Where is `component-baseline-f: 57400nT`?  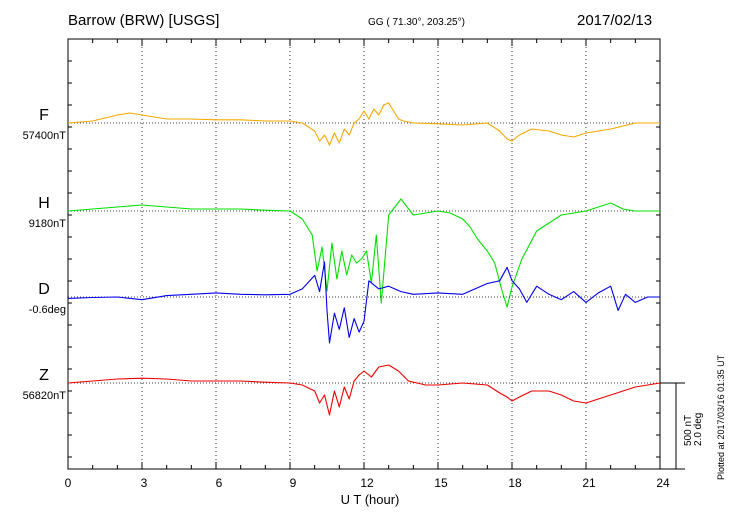
component-baseline-f: 57400nT is located at coordinates (44, 136).